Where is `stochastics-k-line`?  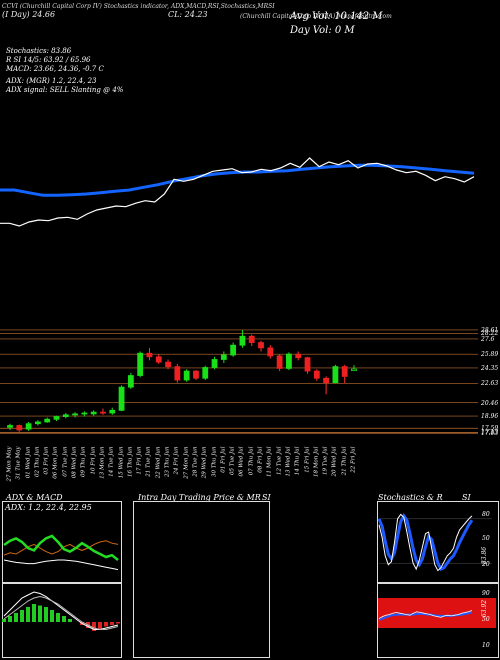
stochastics-k-line is located at coordinates (425, 542).